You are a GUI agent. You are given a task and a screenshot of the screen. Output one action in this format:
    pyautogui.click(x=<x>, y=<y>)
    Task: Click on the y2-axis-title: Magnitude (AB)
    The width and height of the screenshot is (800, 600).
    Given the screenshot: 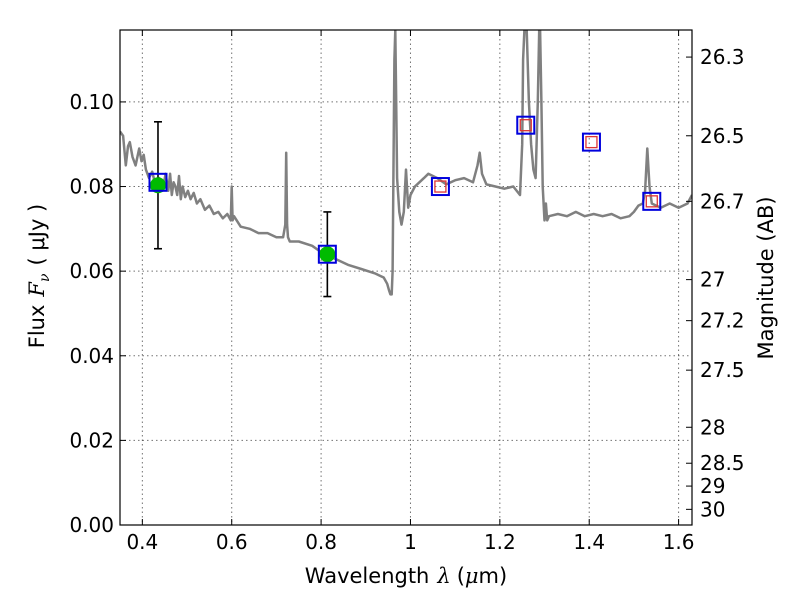 What is the action you would take?
    pyautogui.click(x=766, y=277)
    